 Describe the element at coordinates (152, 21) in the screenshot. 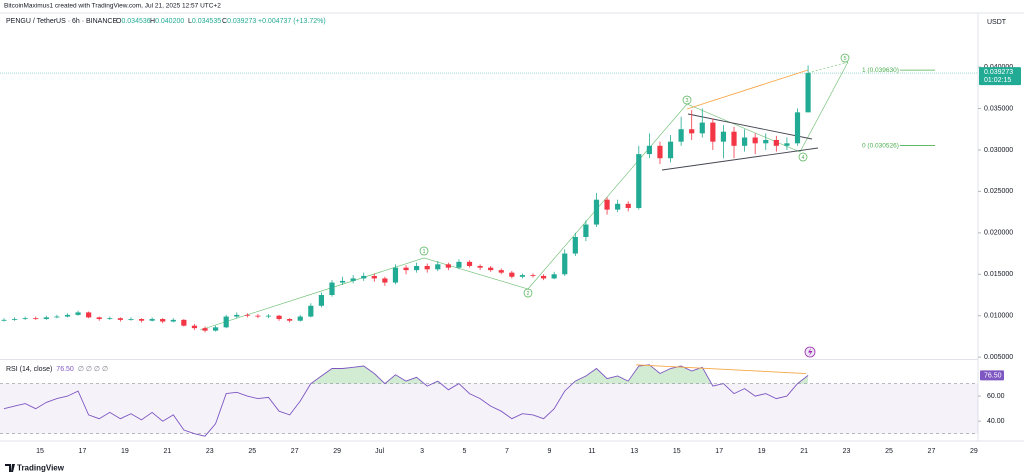

I see `ohlc-label: H` at that location.